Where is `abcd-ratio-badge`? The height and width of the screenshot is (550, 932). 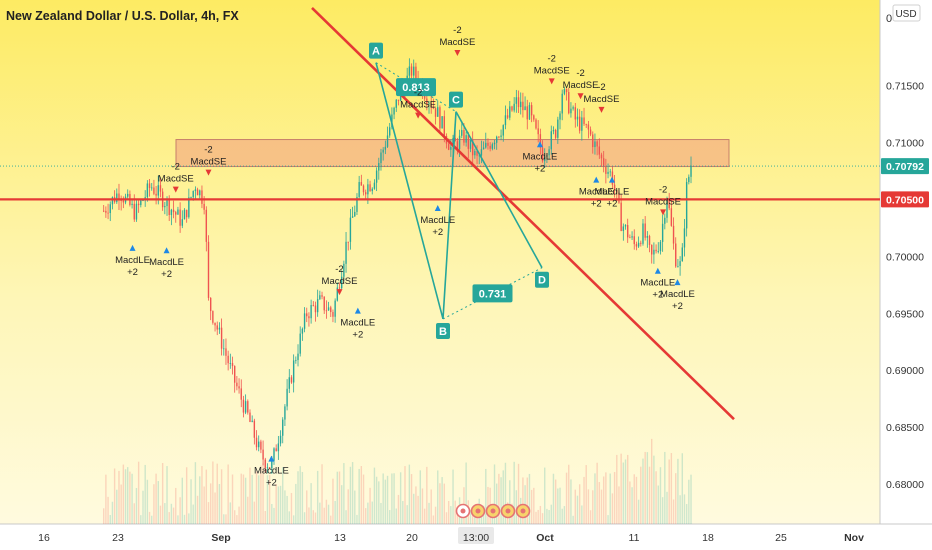
abcd-ratio-badge is located at coordinates (492, 293).